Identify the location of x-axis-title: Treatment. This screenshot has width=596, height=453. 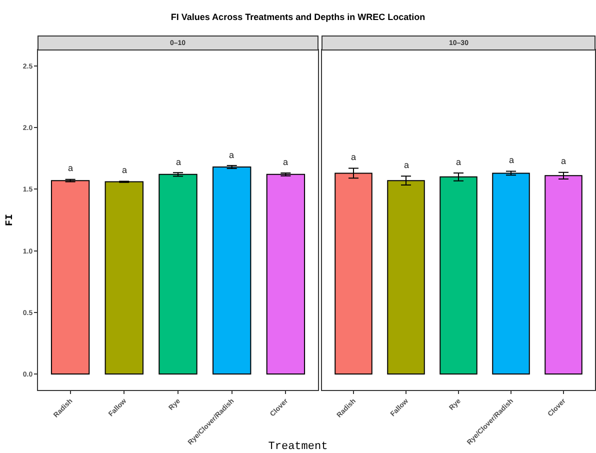
(298, 447).